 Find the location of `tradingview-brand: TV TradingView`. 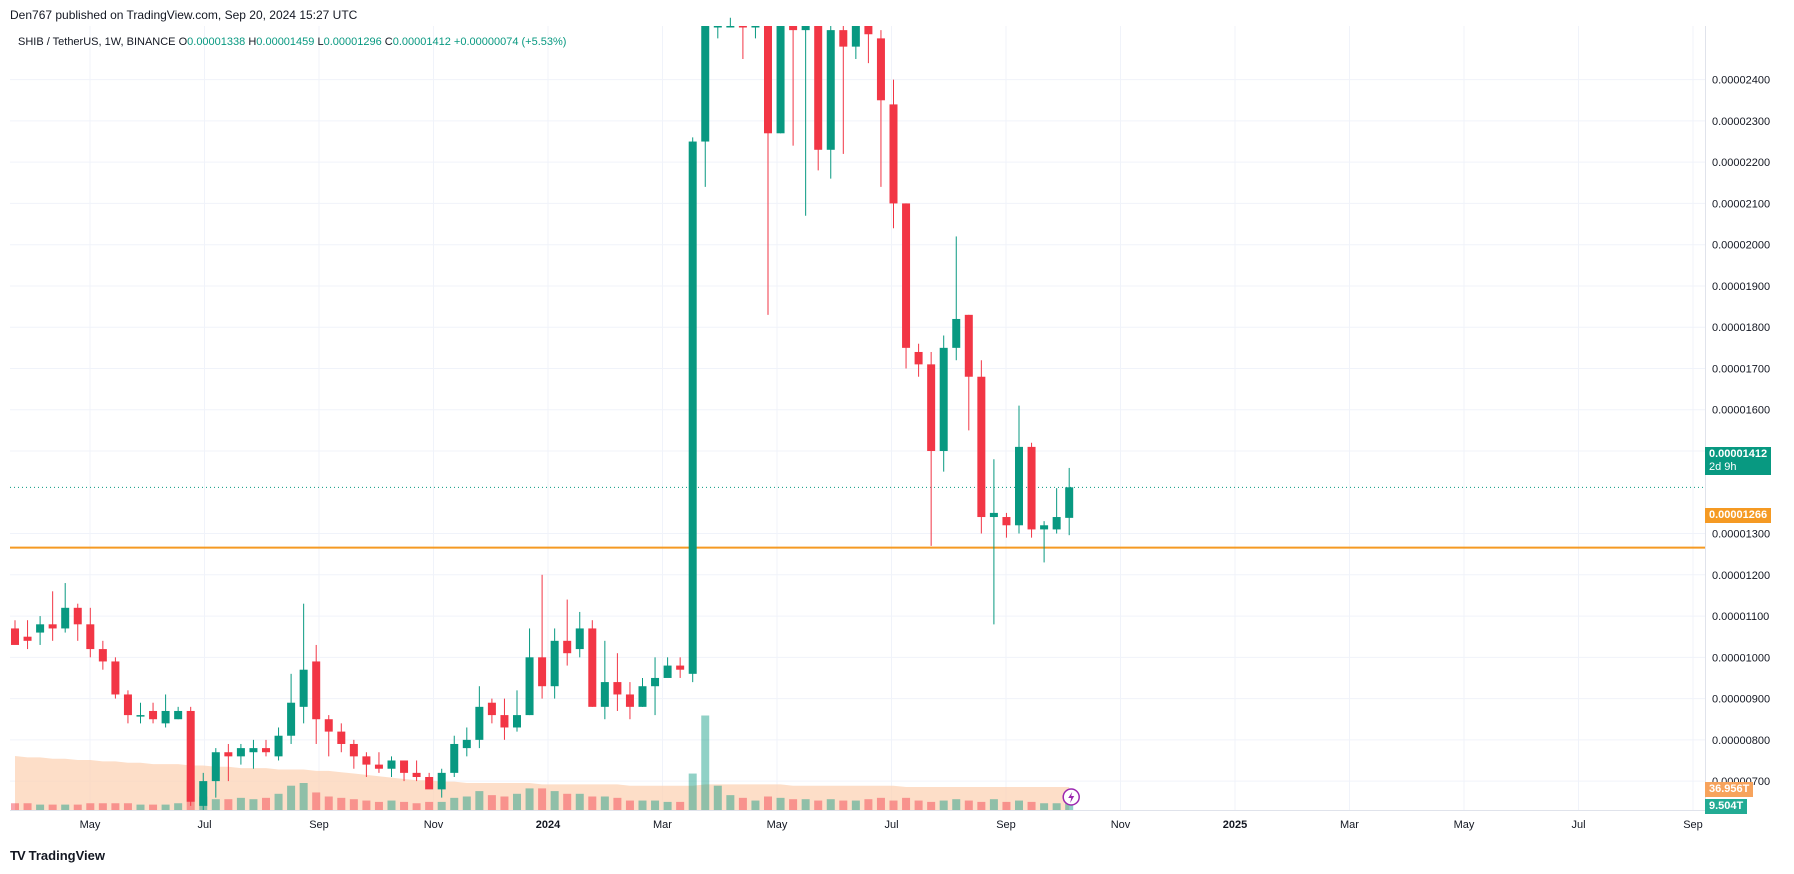

tradingview-brand: TV TradingView is located at coordinates (57, 855).